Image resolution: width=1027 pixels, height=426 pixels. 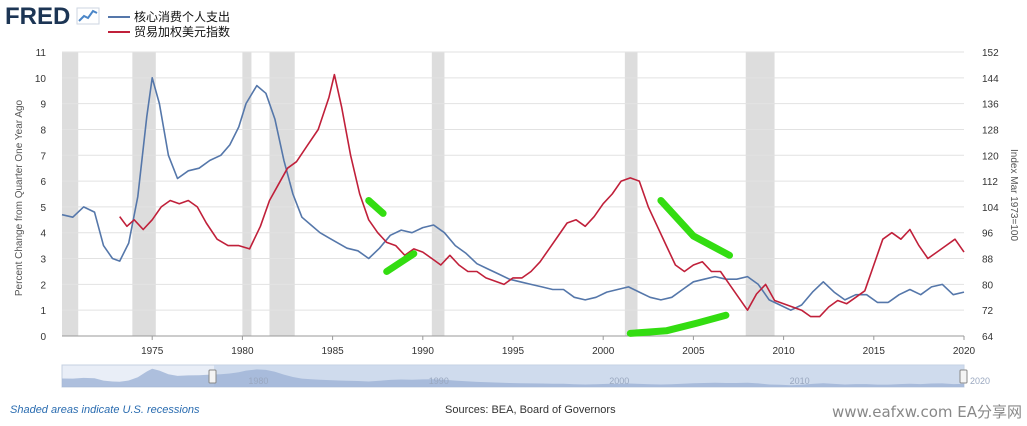 What do you see at coordinates (558, 346) in the screenshot?
I see `x-axis-ticks: 1975 1980 1985 1990 1995 2000 2005 2010 2015 2020` at bounding box center [558, 346].